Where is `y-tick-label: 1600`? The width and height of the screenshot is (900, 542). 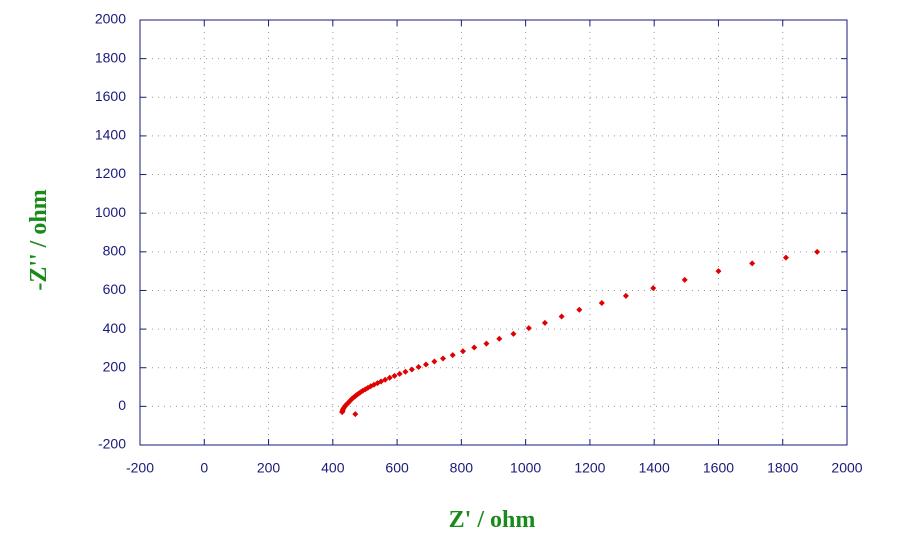 y-tick-label: 1600 is located at coordinates (110, 96).